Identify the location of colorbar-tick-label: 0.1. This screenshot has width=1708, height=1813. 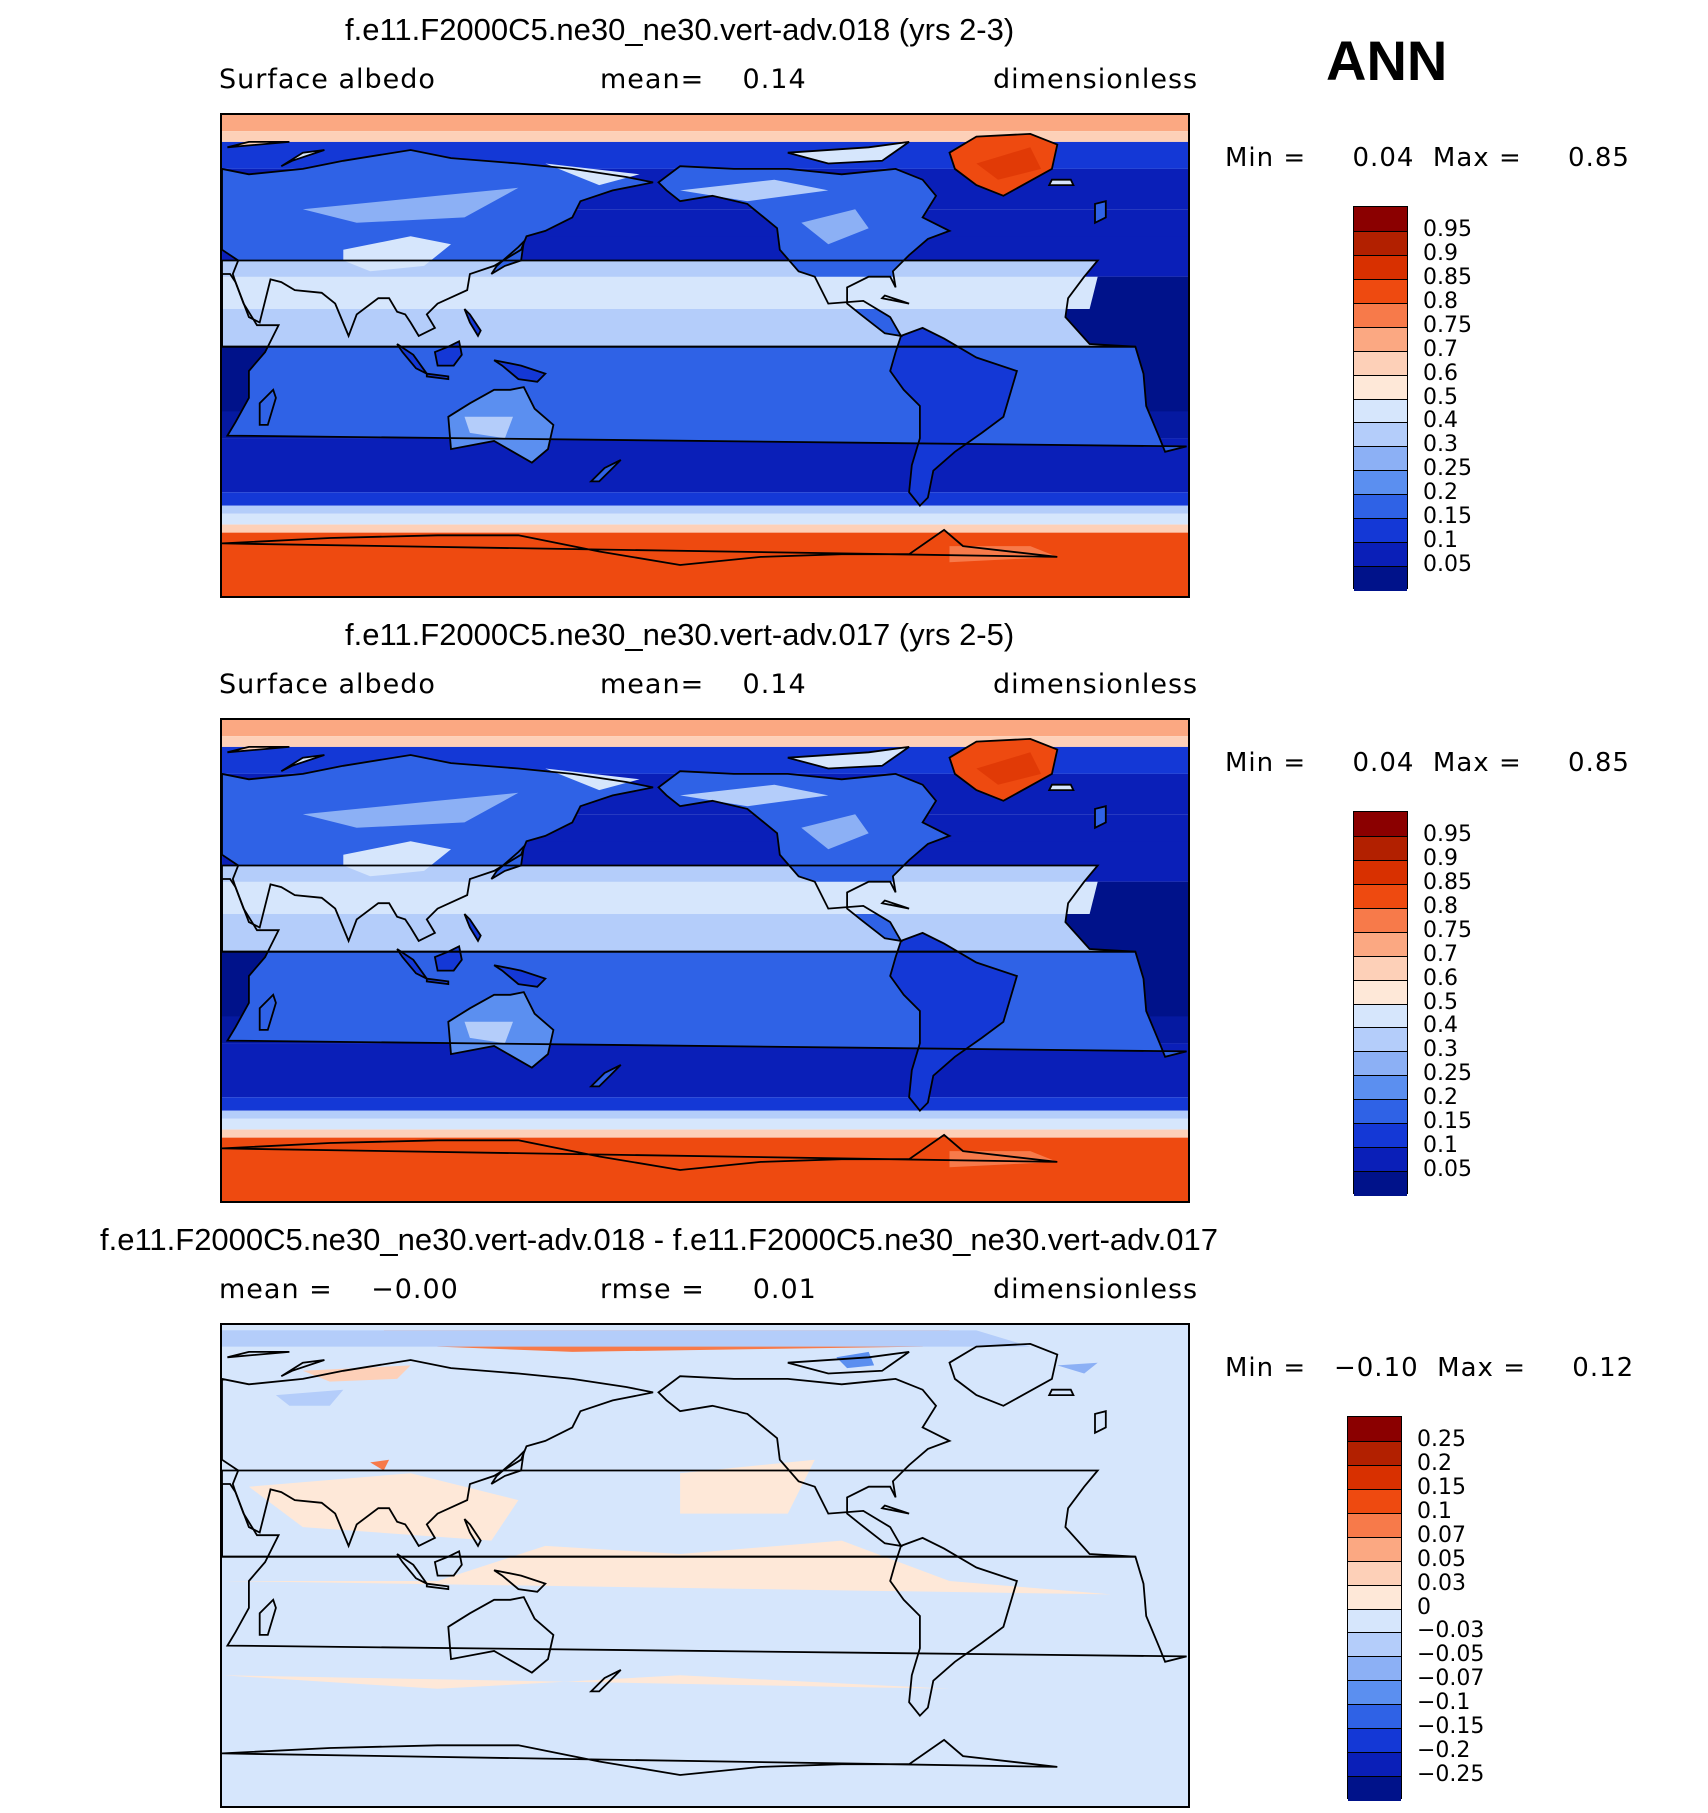
(1440, 1146).